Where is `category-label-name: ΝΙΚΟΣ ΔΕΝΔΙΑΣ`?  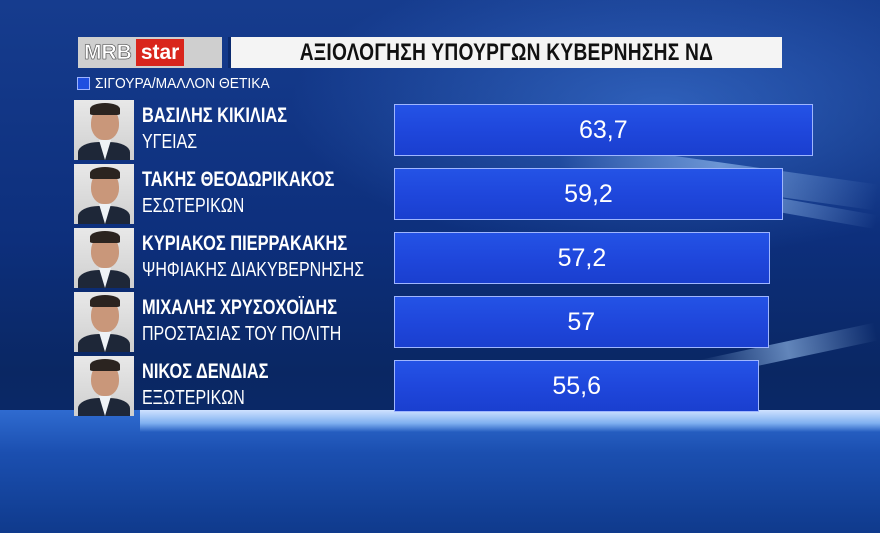 category-label-name: ΝΙΚΟΣ ΔΕΝΔΙΑΣ is located at coordinates (205, 371).